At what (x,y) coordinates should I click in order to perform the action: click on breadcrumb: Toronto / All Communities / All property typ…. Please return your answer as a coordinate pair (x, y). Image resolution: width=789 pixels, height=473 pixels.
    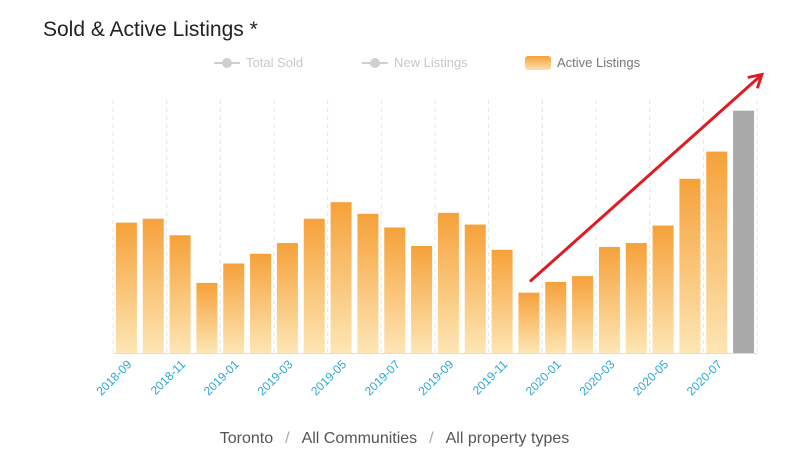
    Looking at the image, I should click on (394, 439).